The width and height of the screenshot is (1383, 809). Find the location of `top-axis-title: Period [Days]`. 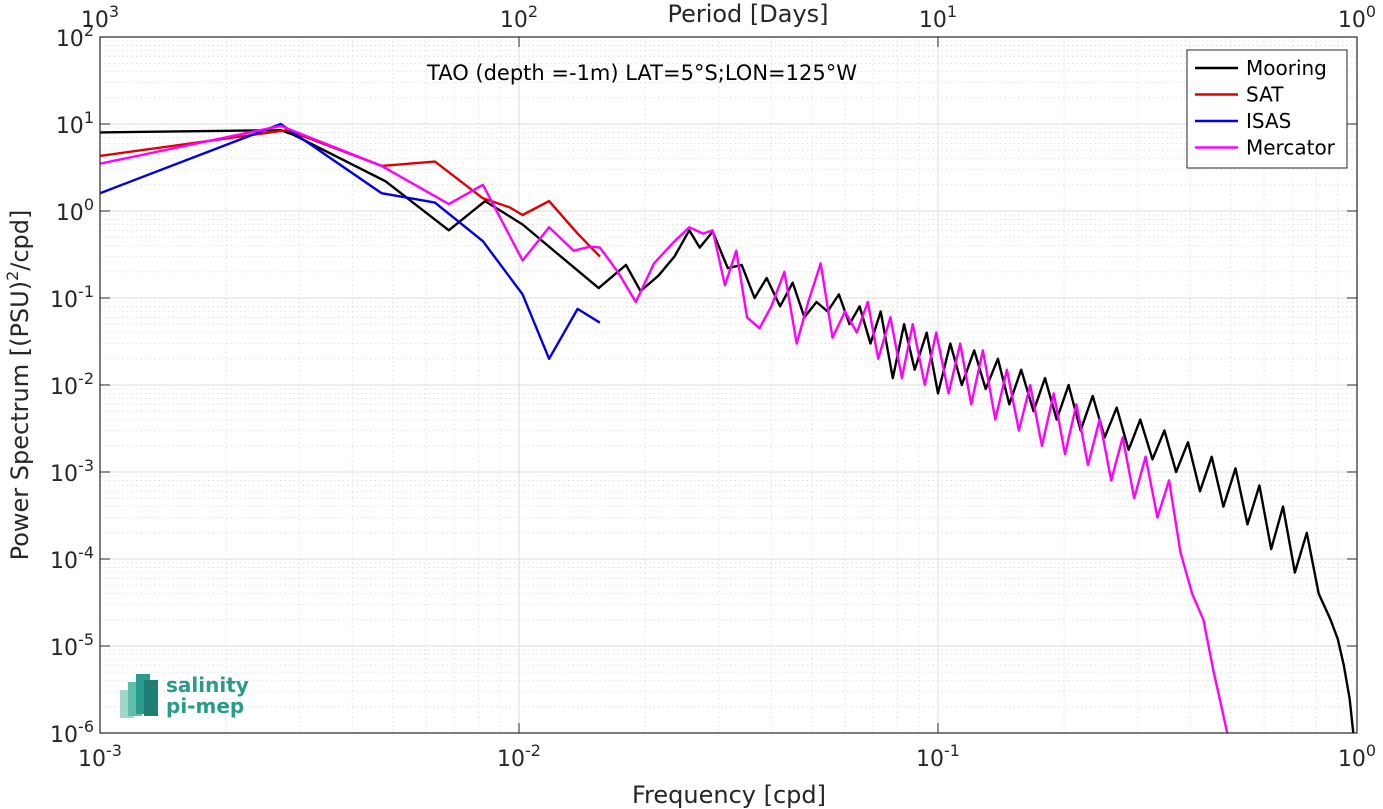

top-axis-title: Period [Days] is located at coordinates (747, 14).